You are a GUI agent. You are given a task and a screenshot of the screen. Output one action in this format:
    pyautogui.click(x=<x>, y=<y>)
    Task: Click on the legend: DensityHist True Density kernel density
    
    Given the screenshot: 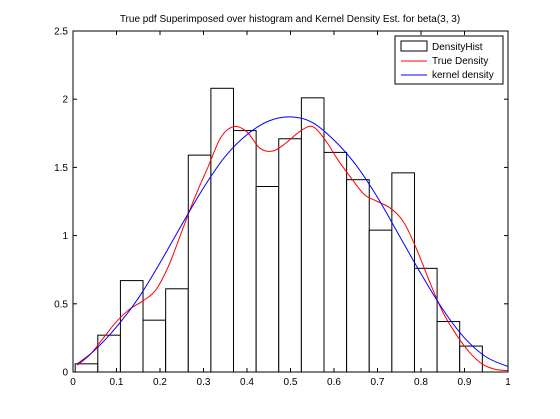 What is the action you would take?
    pyautogui.click(x=449, y=60)
    